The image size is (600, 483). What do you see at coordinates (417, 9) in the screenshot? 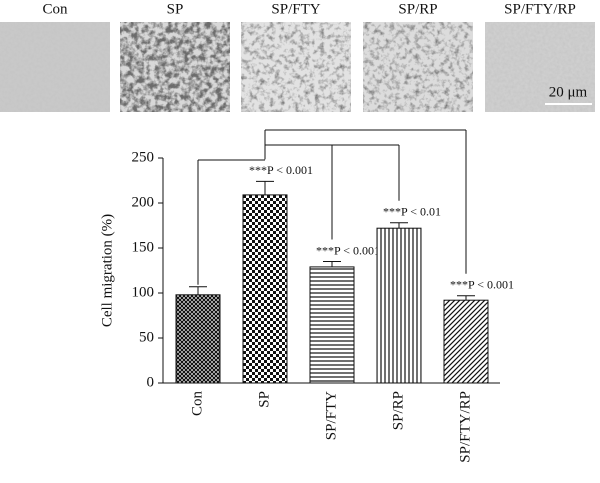
I see `panel-label: SP/RP` at bounding box center [417, 9].